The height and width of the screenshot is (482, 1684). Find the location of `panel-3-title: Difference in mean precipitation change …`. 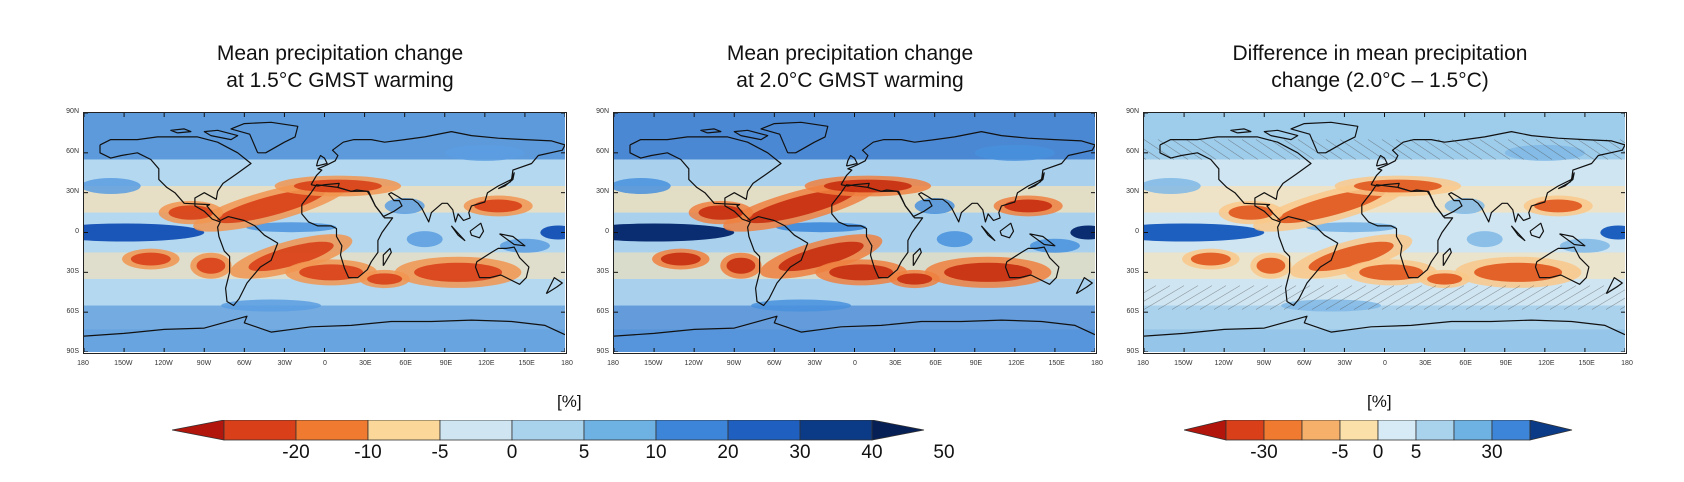

panel-3-title: Difference in mean precipitation change … is located at coordinates (1380, 67).